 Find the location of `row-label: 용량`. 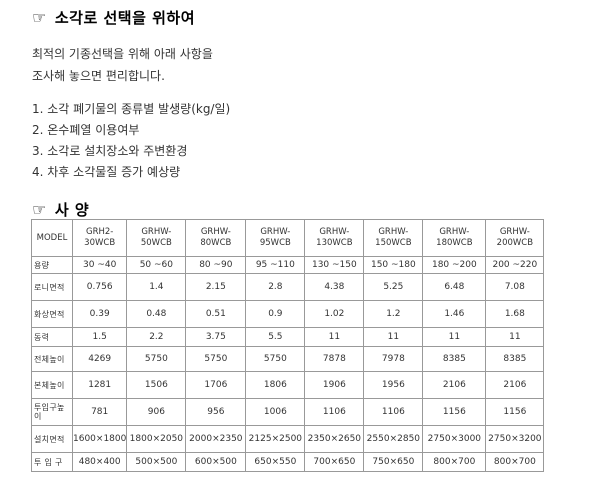

row-label: 용량 is located at coordinates (52, 265).